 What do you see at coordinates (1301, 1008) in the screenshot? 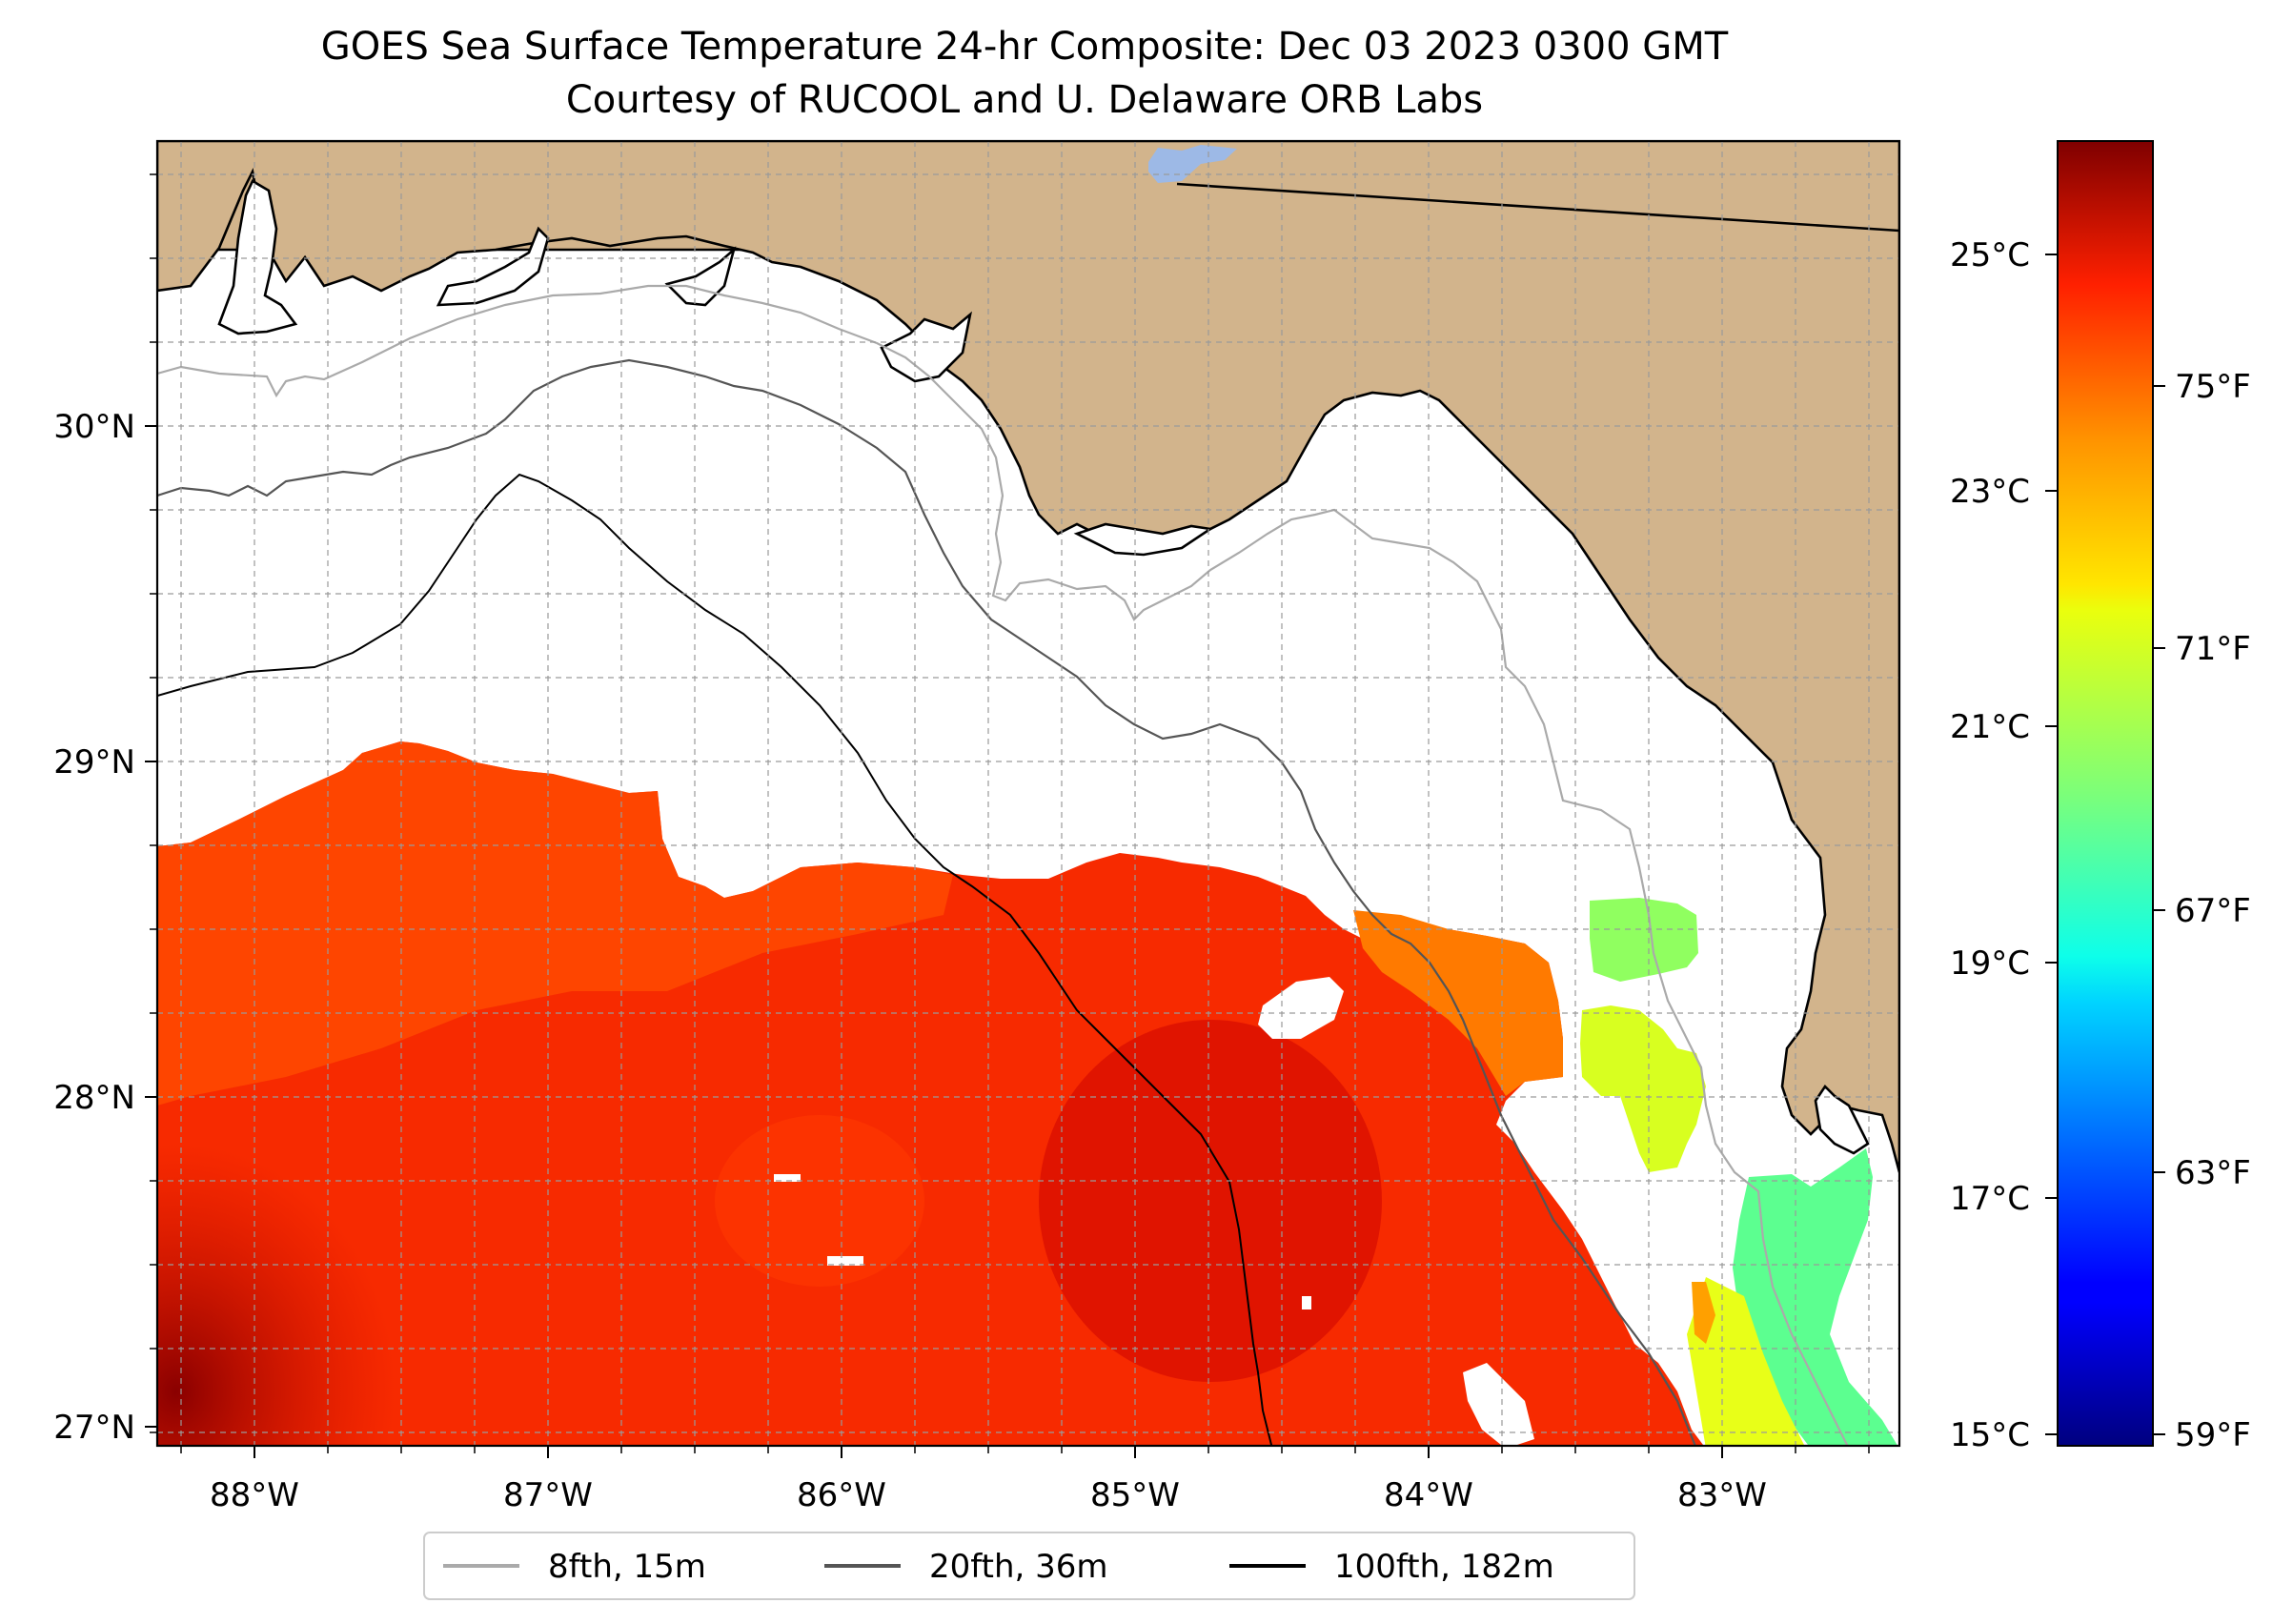
I see `cloud-gap-offshore` at bounding box center [1301, 1008].